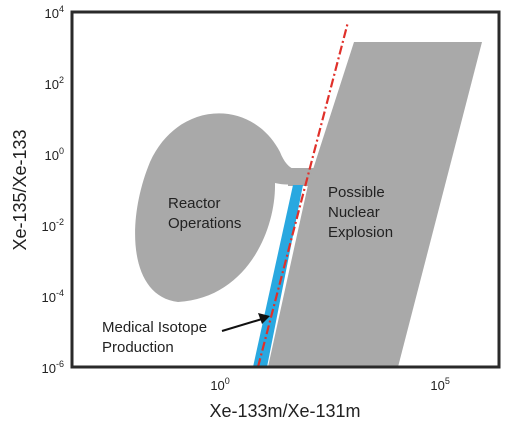 This screenshot has height=427, width=510. I want to click on y-tick-exp-0: 4, so click(61, 9).